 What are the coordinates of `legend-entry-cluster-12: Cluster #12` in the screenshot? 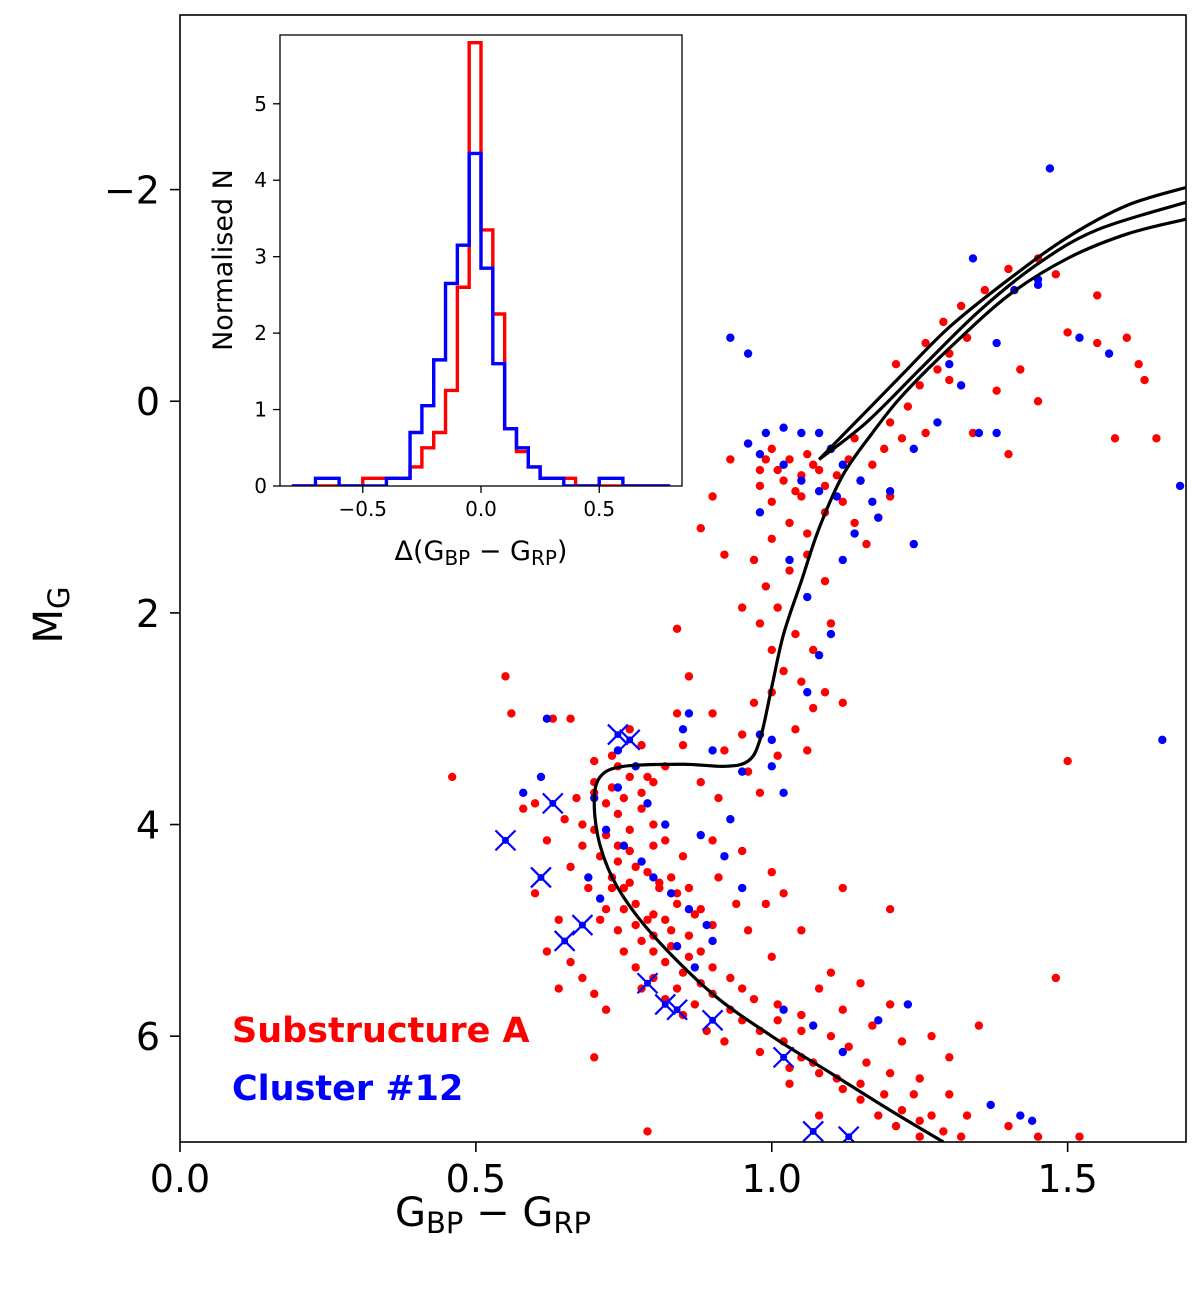 It's located at (347, 1089).